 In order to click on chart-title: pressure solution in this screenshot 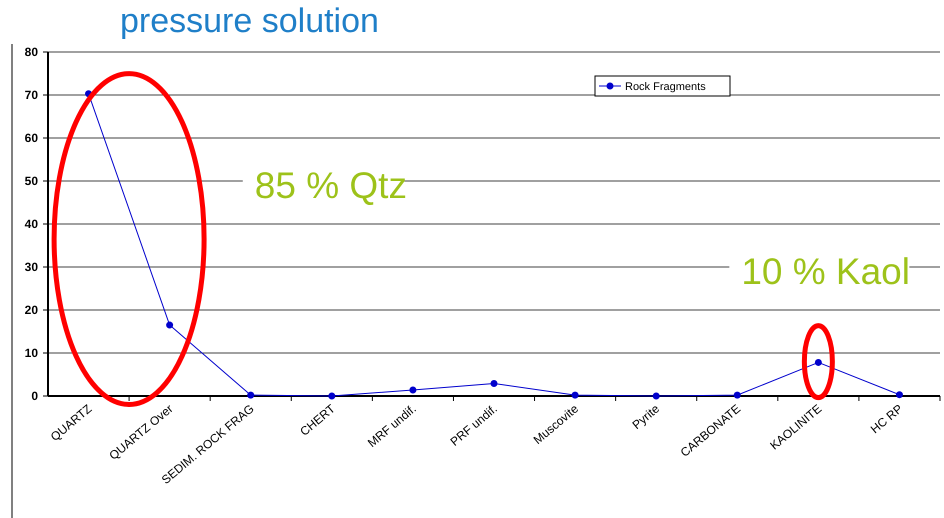, I will do `click(249, 21)`.